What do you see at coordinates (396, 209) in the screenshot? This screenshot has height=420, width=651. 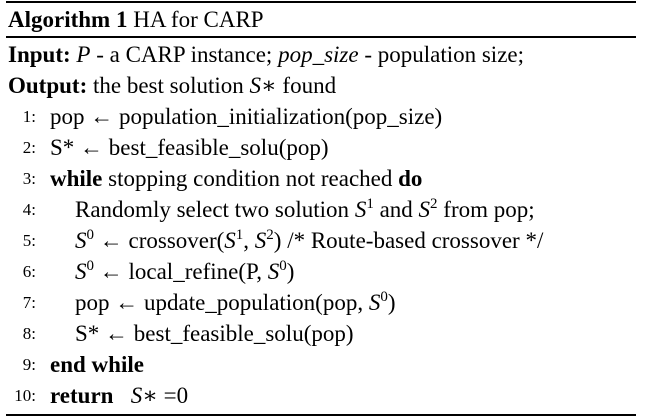 I see `text-segment: and` at bounding box center [396, 209].